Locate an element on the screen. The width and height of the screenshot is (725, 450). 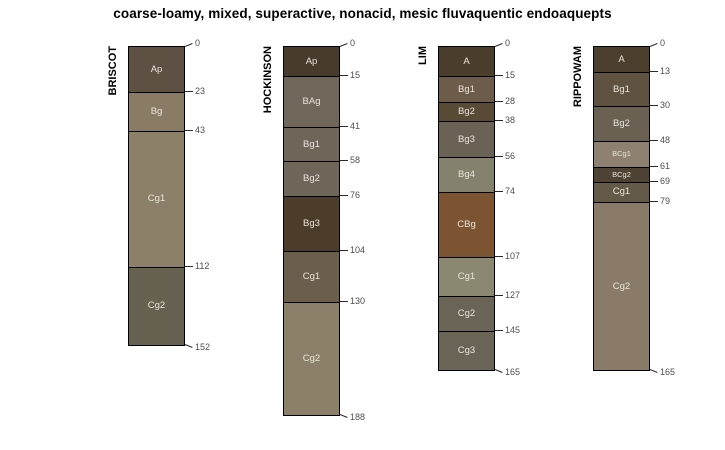
horizon-label: CBg is located at coordinates (466, 224).